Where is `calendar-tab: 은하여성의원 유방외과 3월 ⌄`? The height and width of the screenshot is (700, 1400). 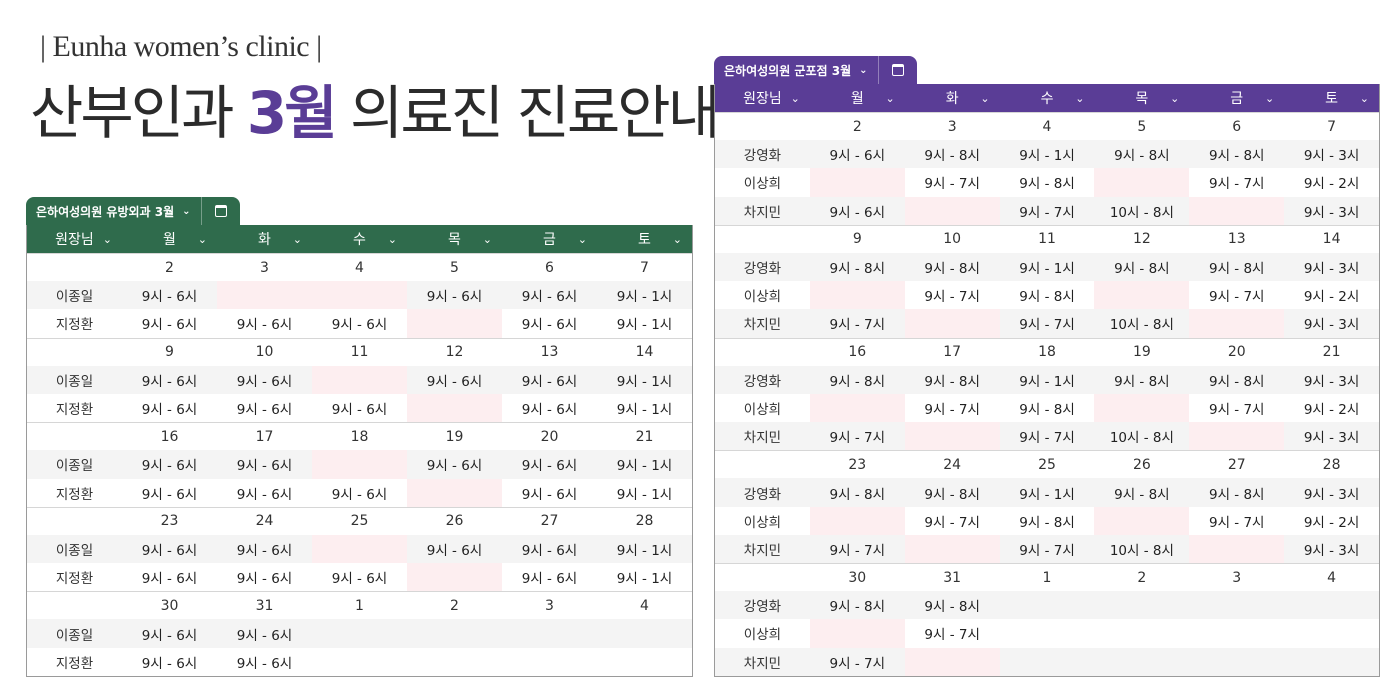
calendar-tab: 은하여성의원 유방외과 3월 ⌄ is located at coordinates (113, 211).